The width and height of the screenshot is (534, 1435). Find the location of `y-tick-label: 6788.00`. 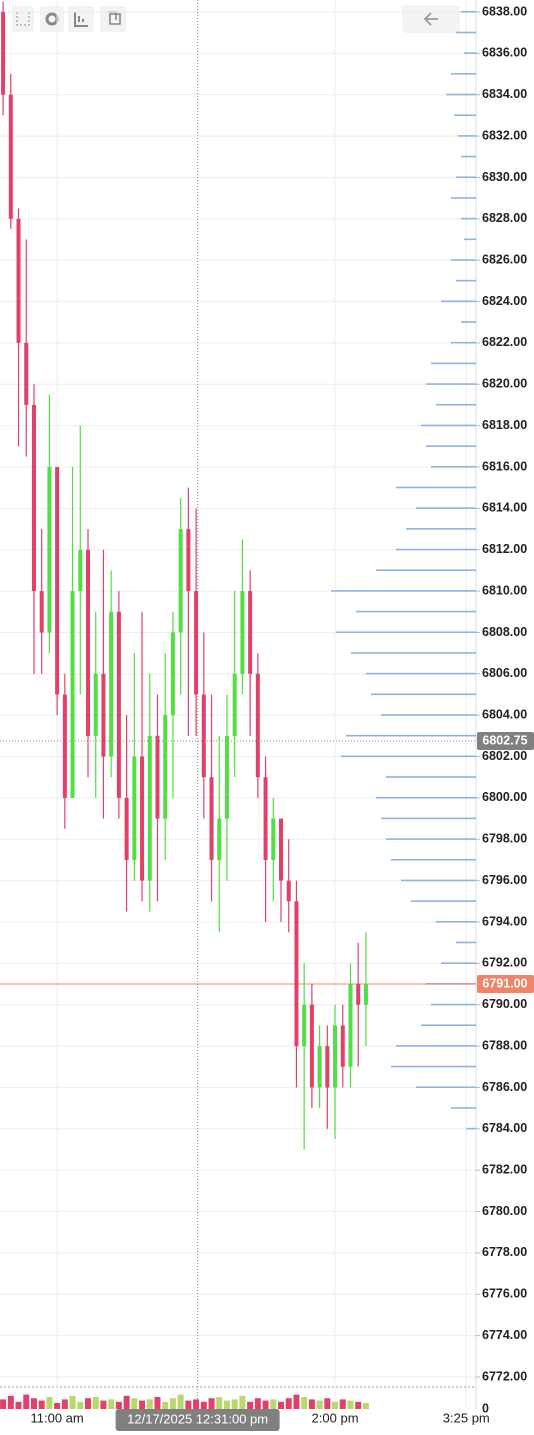

y-tick-label: 6788.00 is located at coordinates (504, 1045).